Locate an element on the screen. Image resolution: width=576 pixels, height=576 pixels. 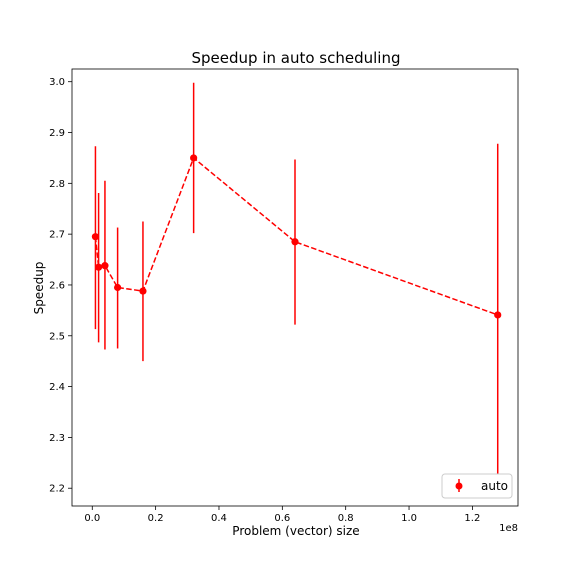
y-axis-ticks: 2.2 2.3 2.4 2.5 2.6 2.7 2.8 2.9 3.0 is located at coordinates (60, 286).